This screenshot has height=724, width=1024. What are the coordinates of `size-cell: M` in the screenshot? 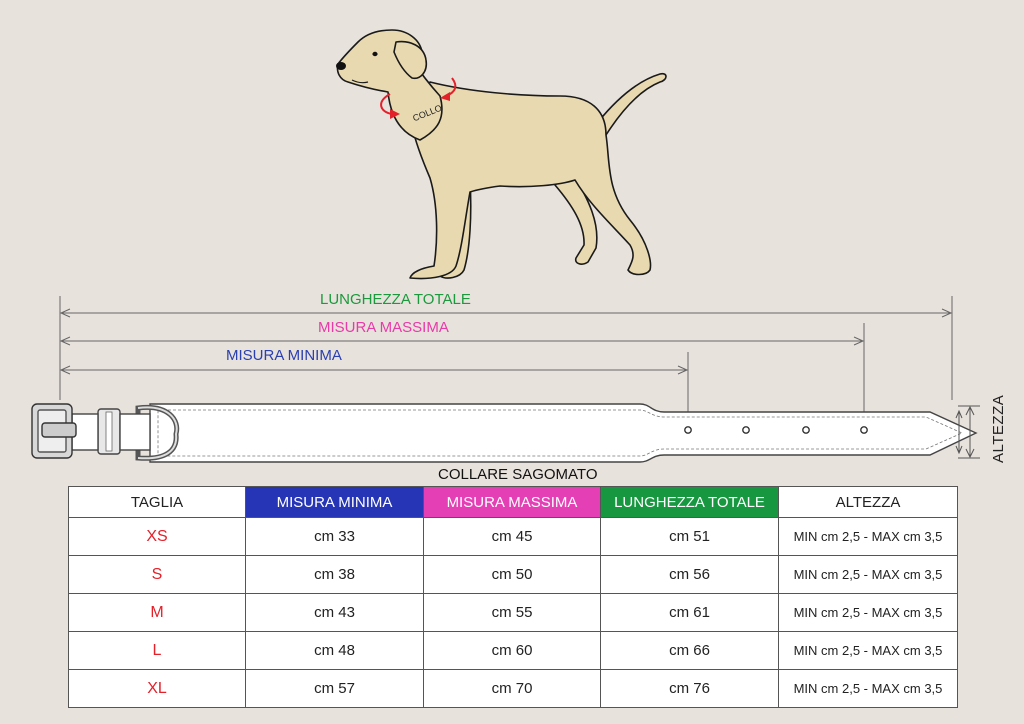 It's located at (157, 612).